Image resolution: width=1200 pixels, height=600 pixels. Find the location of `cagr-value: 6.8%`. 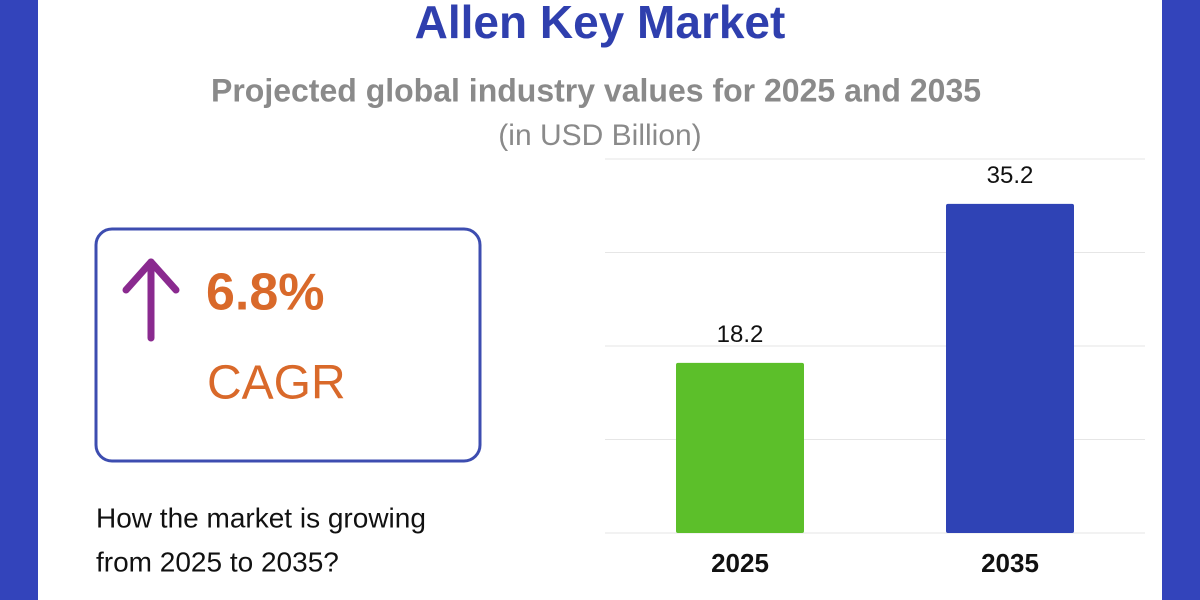

cagr-value: 6.8% is located at coordinates (265, 293).